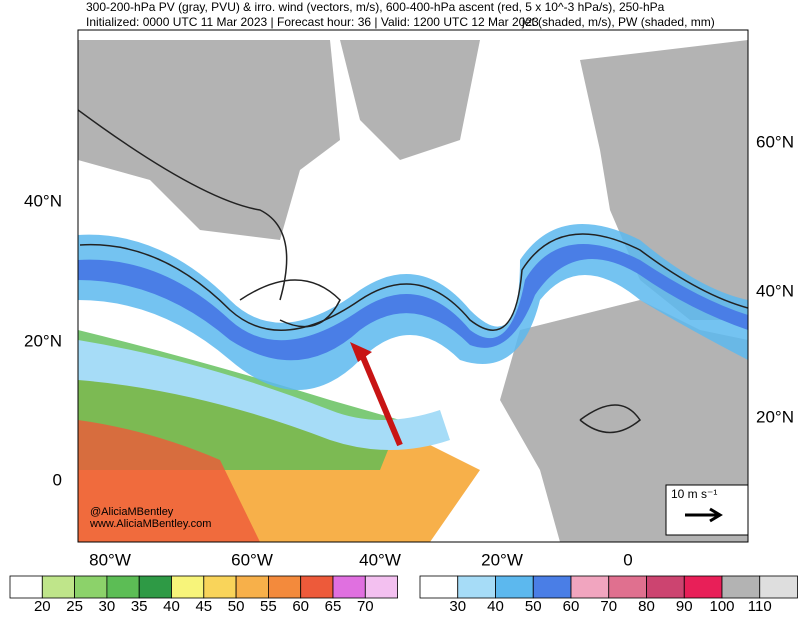 This screenshot has width=800, height=621. What do you see at coordinates (264, 395) in the screenshot?
I see `jet-shading` at bounding box center [264, 395].